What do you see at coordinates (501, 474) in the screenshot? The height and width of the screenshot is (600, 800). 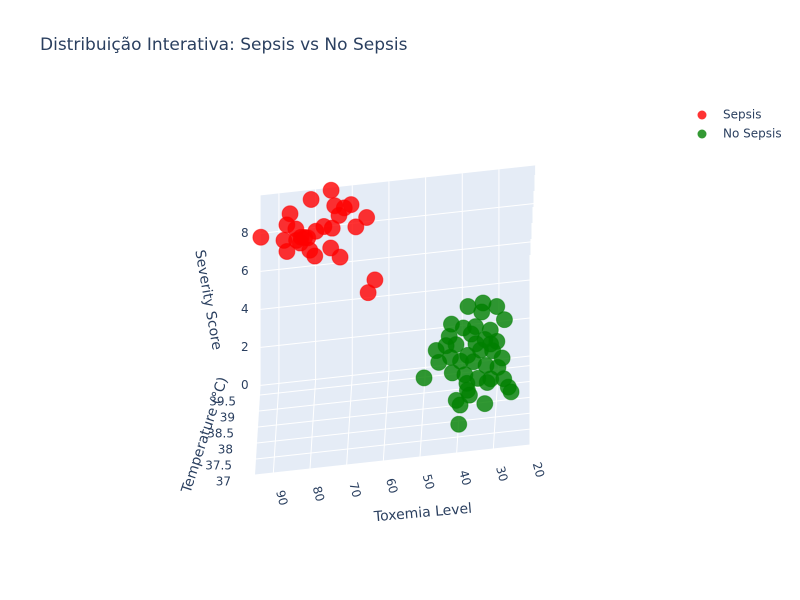 I see `x-tick-label: 30` at bounding box center [501, 474].